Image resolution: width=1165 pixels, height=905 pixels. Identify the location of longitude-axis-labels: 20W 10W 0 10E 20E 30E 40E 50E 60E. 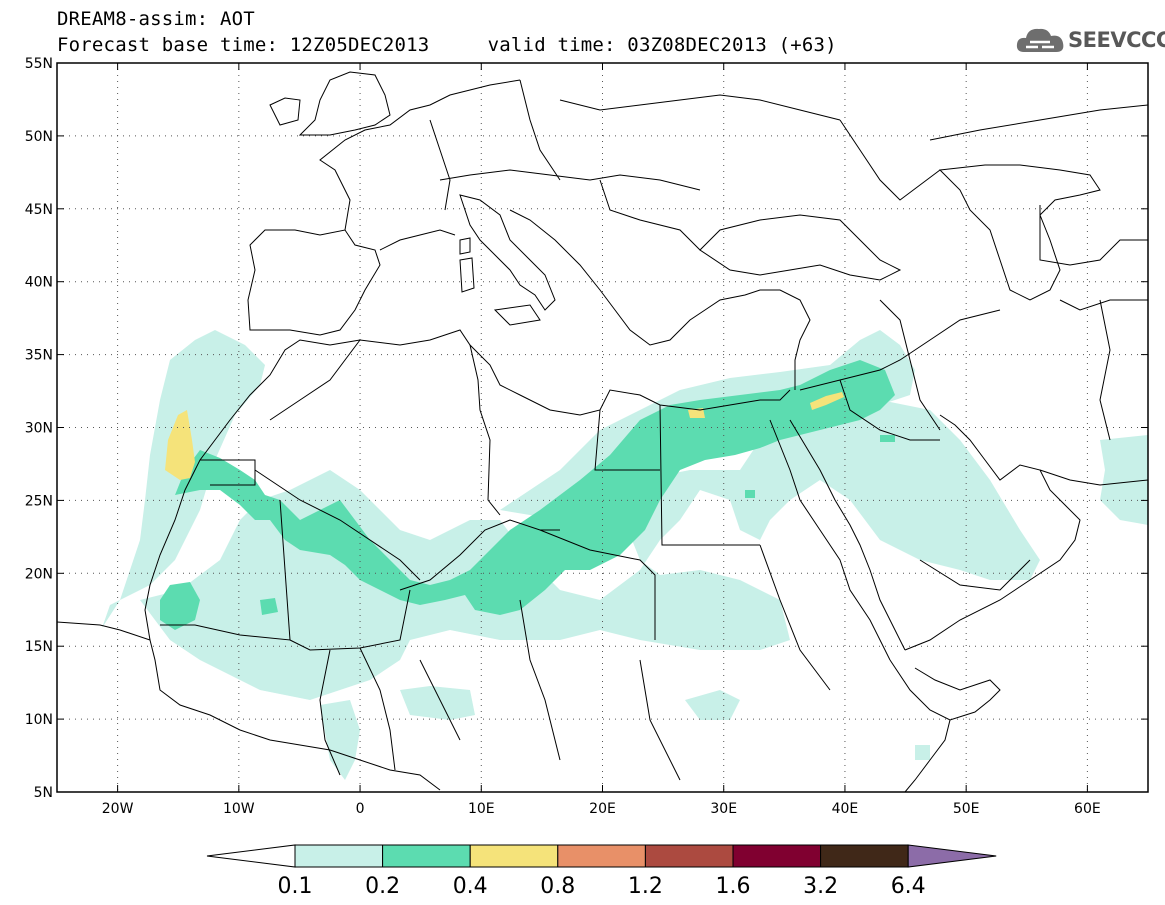
(601, 809).